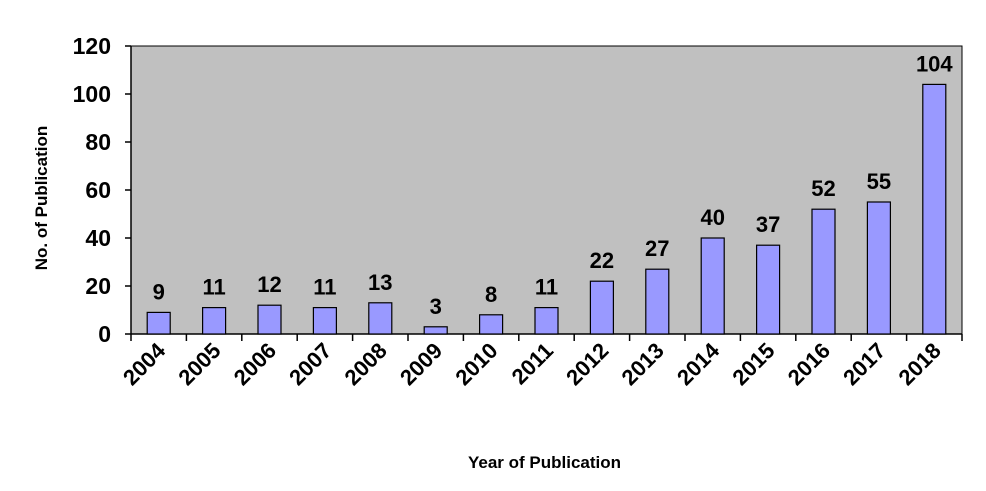 The image size is (986, 491). What do you see at coordinates (98, 238) in the screenshot?
I see `y-tick-label: 40` at bounding box center [98, 238].